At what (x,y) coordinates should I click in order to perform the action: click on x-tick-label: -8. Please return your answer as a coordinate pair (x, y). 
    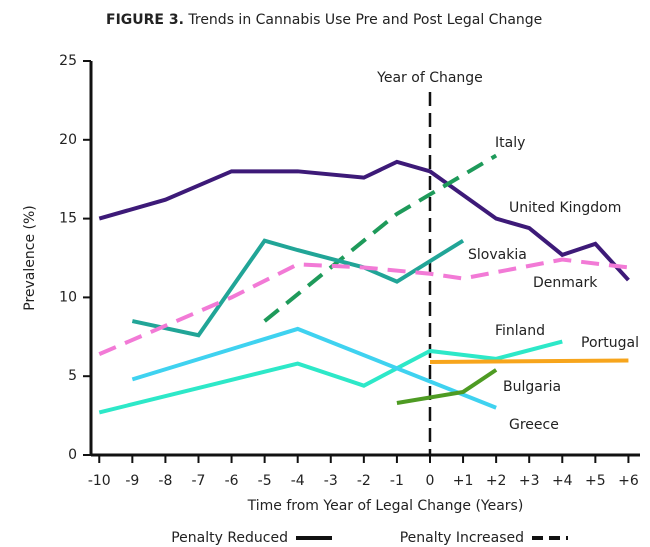
    Looking at the image, I should click on (165, 481).